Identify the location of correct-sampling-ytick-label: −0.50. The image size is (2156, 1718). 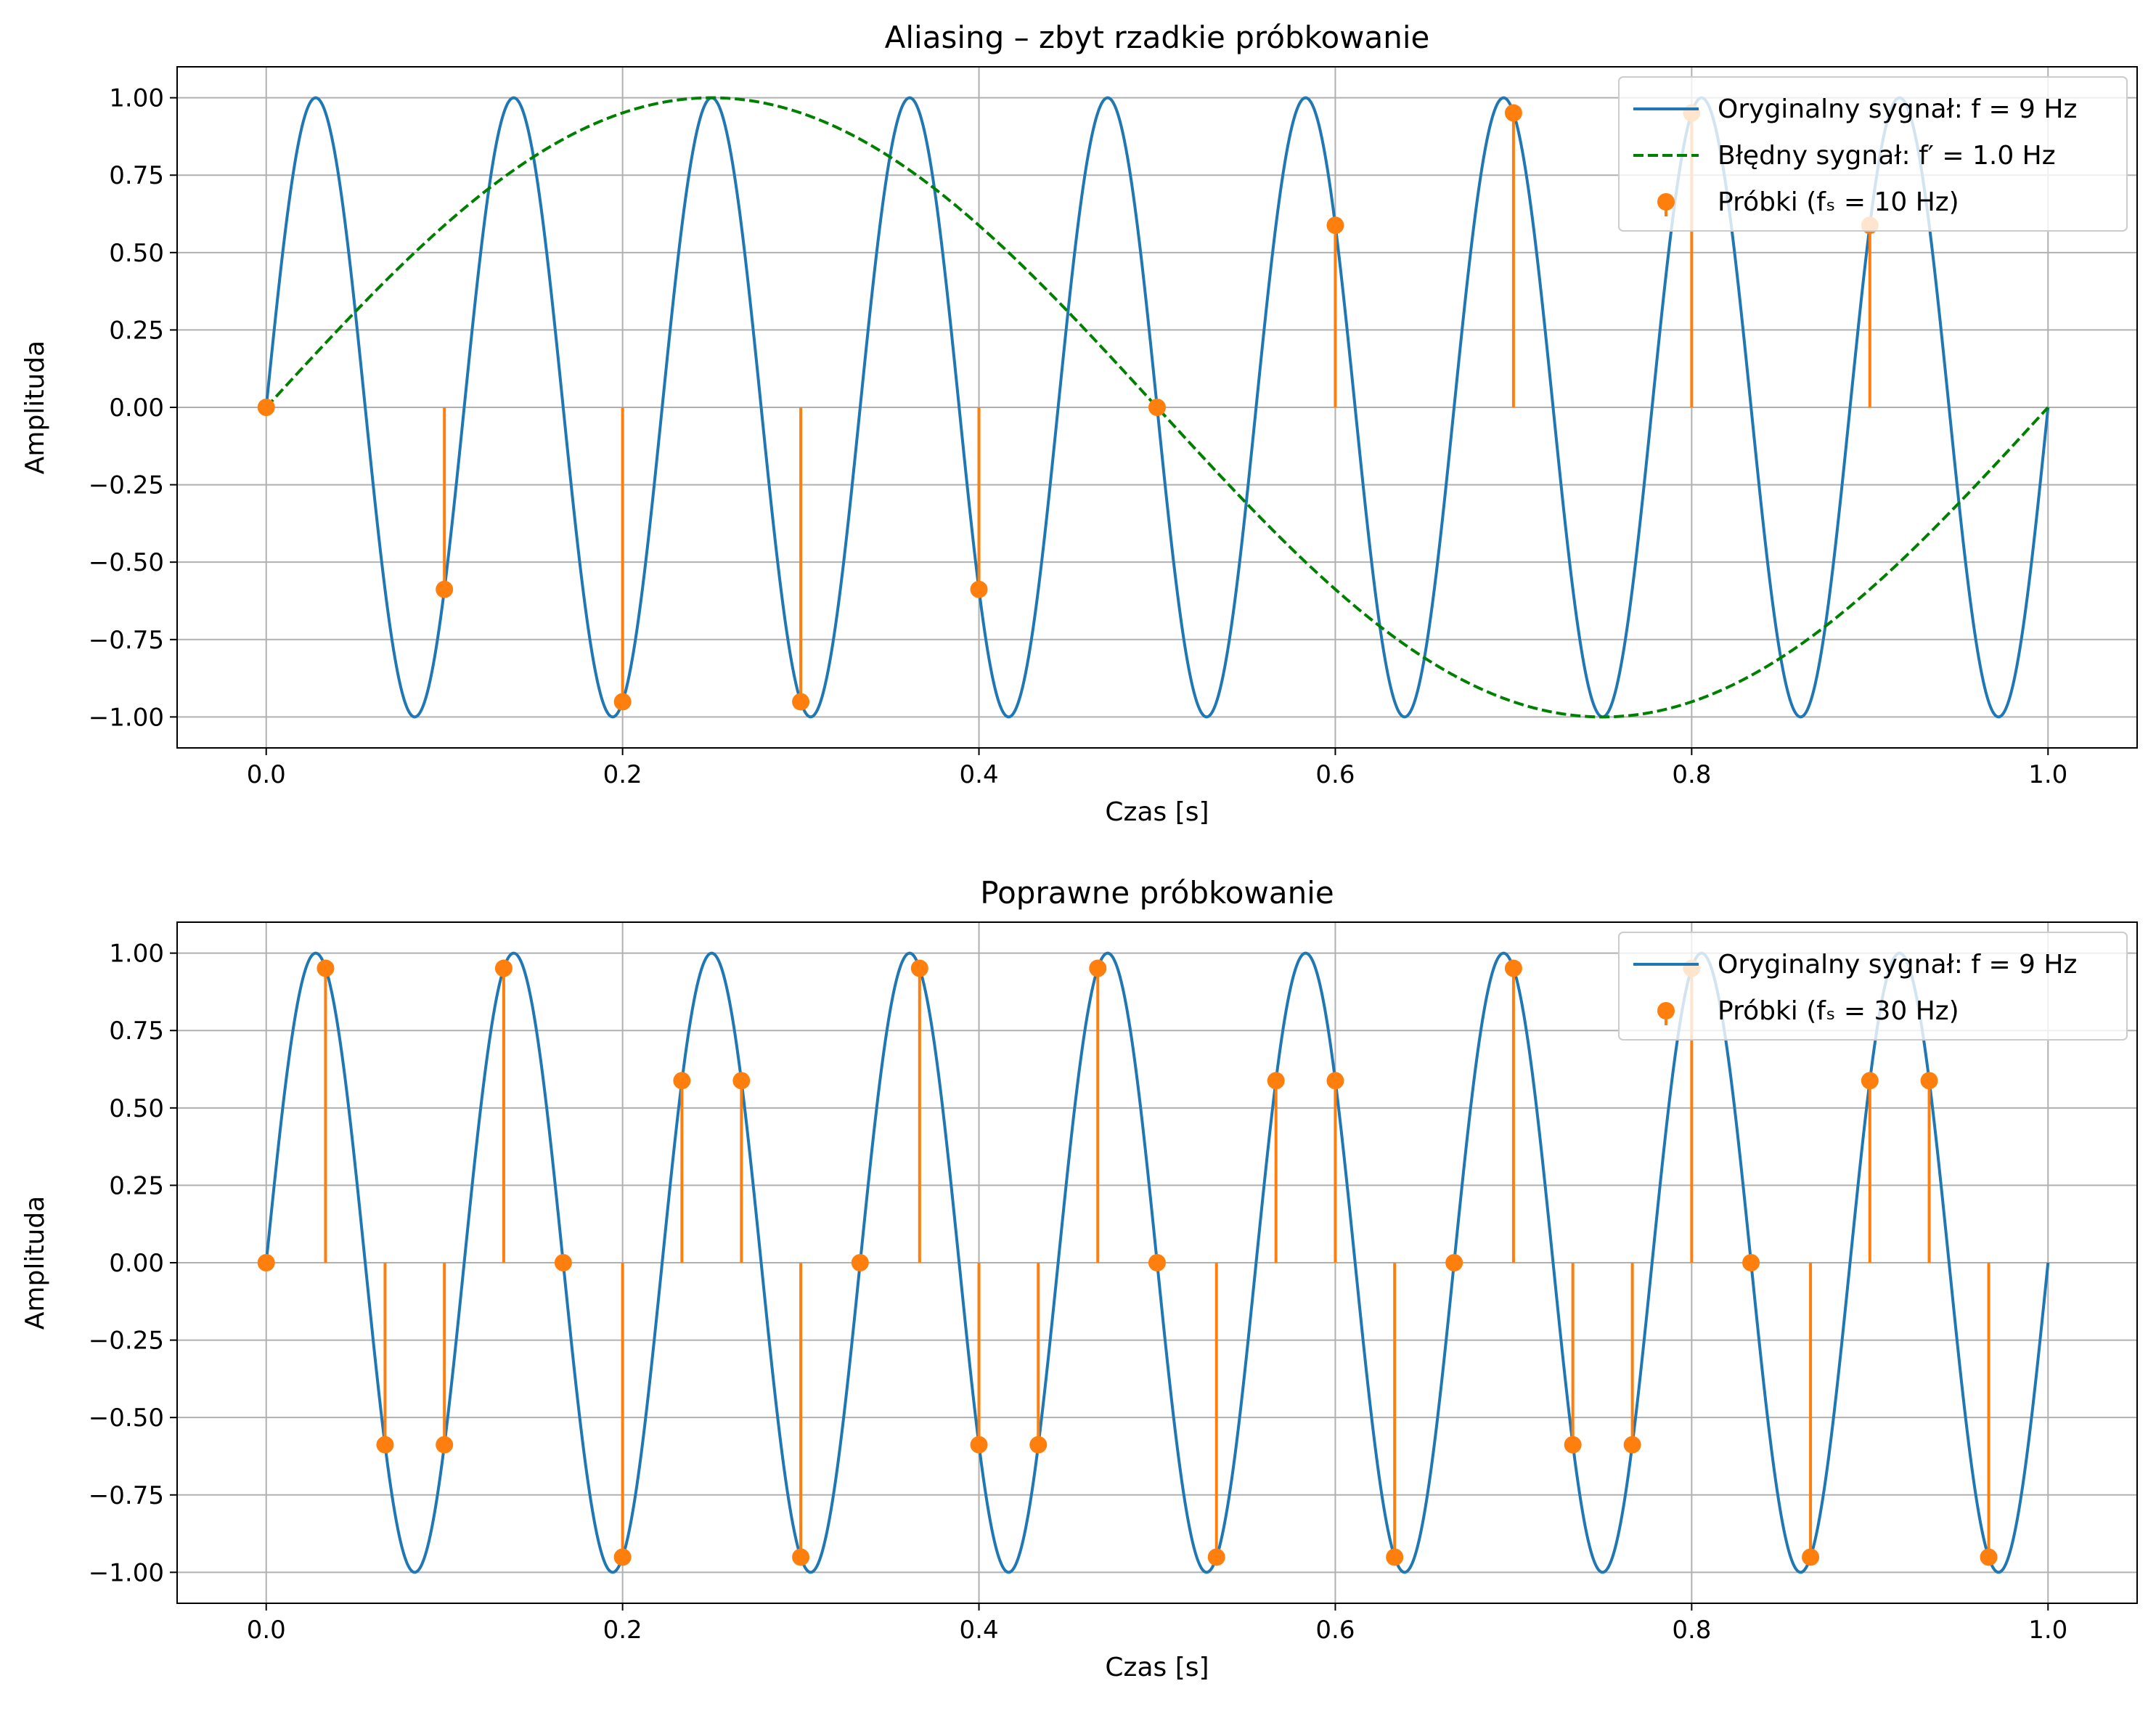
(126, 1418).